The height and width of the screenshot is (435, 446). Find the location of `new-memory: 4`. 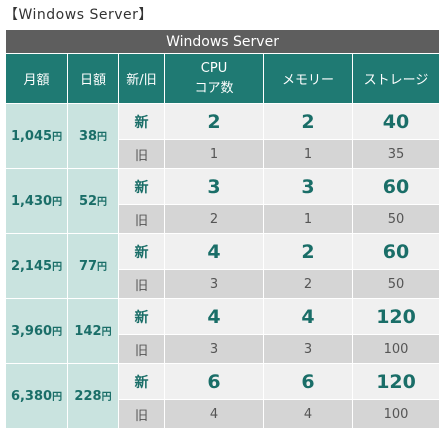

new-memory: 4 is located at coordinates (308, 316).